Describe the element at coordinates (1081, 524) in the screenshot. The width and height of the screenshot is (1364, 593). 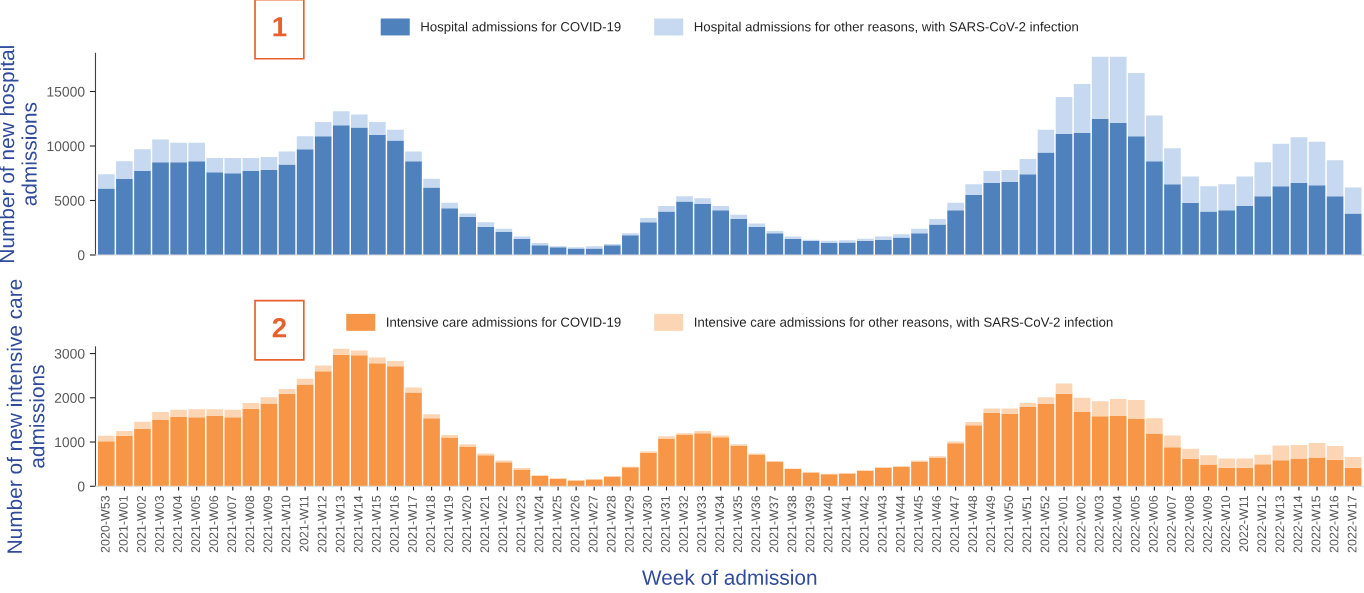
I see `x-tick-label: 2022-W02` at that location.